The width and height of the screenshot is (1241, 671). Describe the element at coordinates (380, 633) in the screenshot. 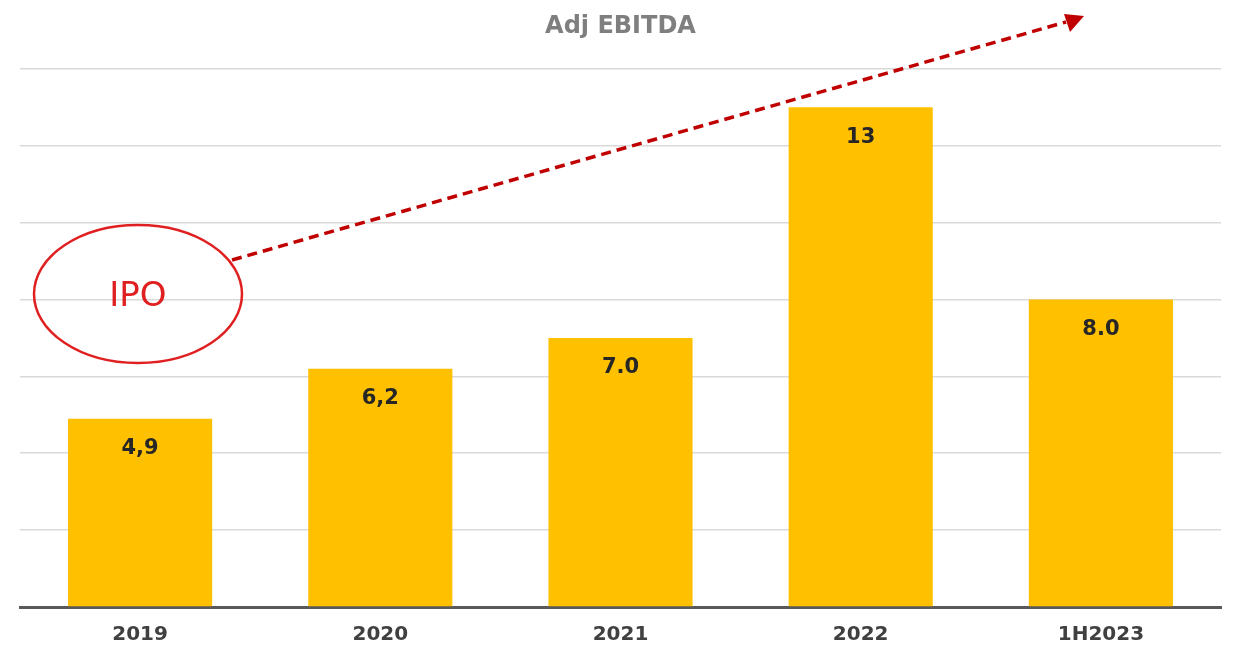

I see `x-tick-label: 2020` at that location.